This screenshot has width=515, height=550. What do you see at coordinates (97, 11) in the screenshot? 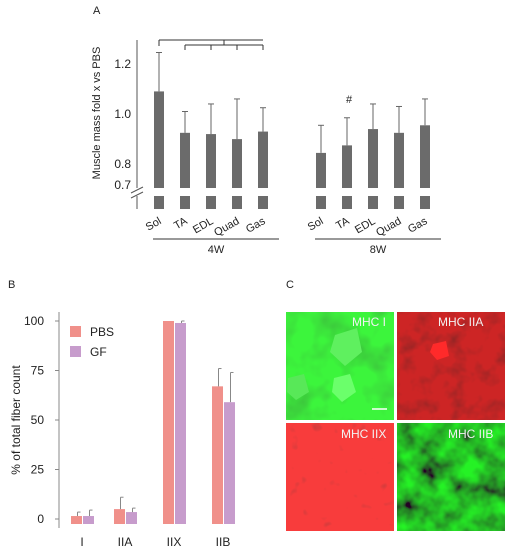
I see `panel-a-label: A` at bounding box center [97, 11].